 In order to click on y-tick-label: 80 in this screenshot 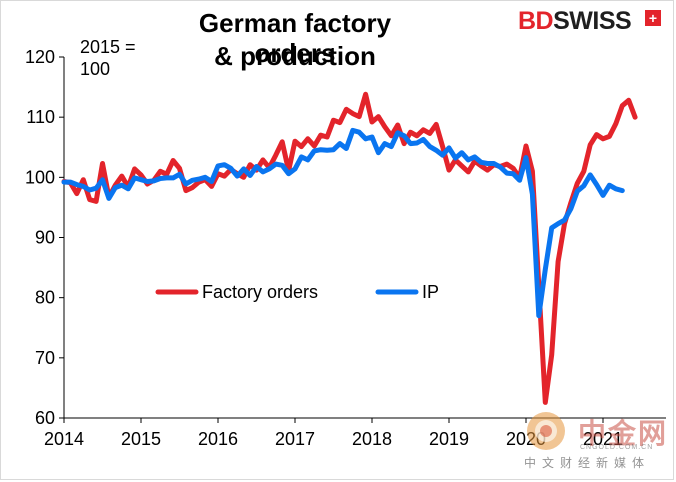, I will do `click(45, 298)`.